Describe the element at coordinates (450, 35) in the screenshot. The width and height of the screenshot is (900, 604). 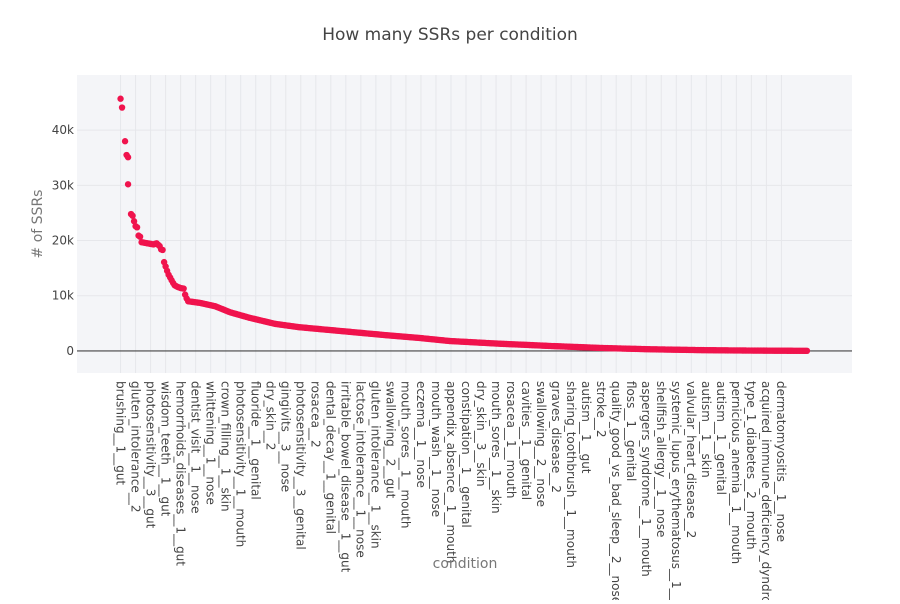
I see `chart-title: How many SSRs per condition` at that location.